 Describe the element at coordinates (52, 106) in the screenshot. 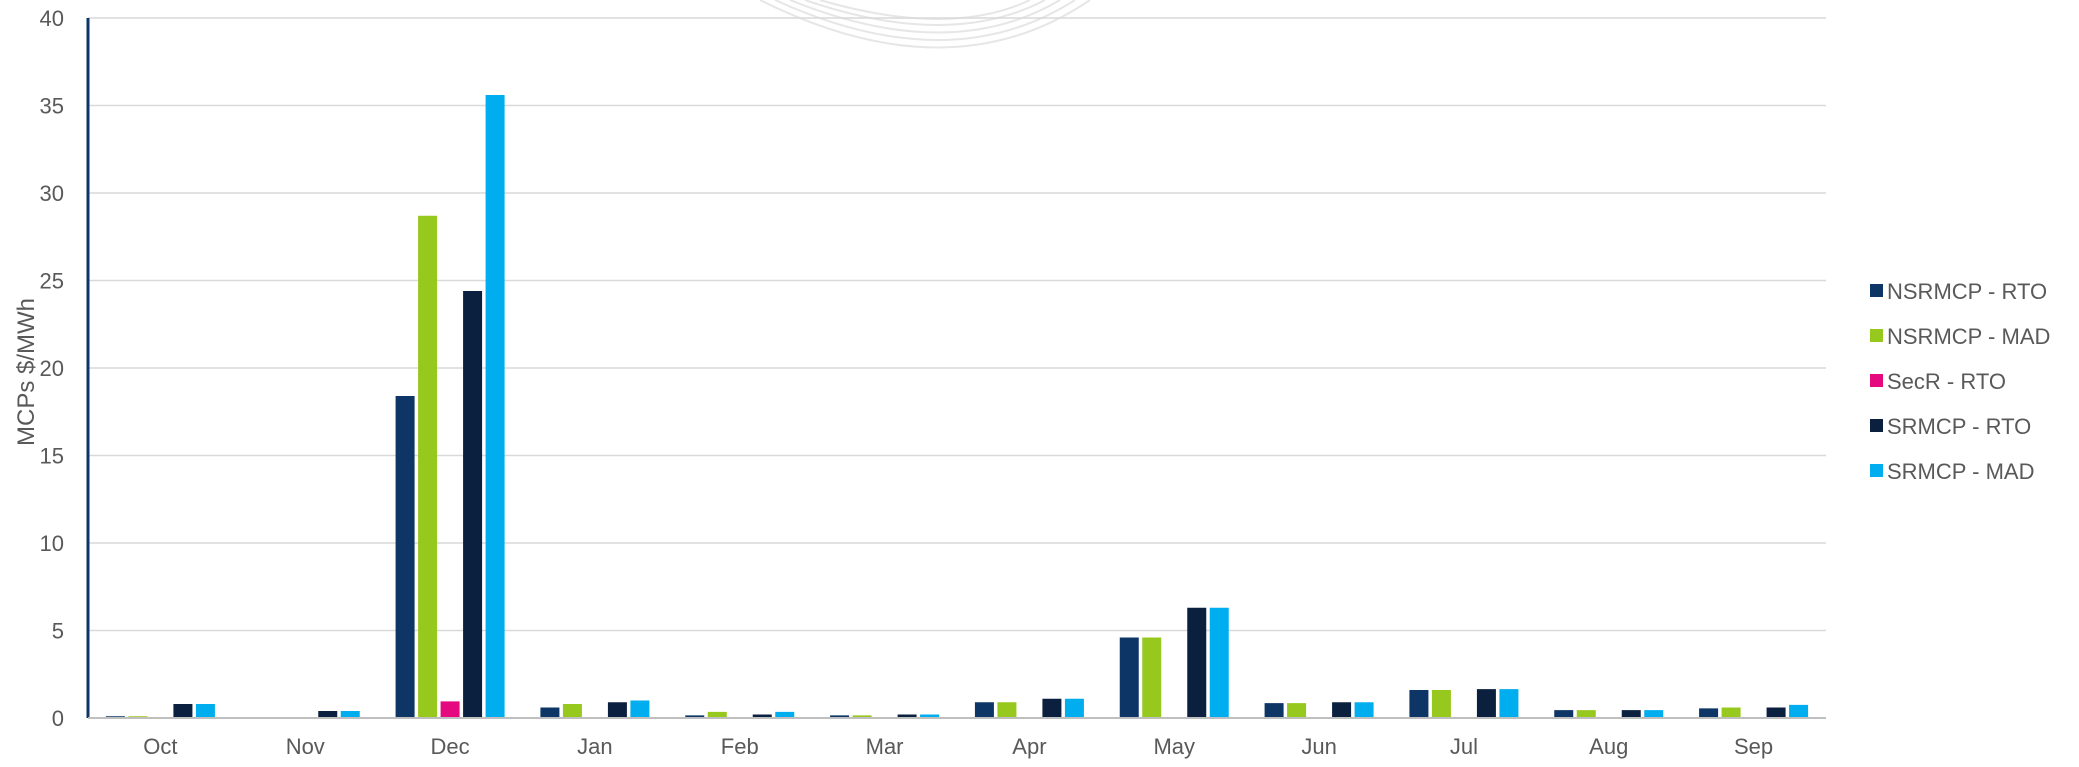

I see `y-tick-label: 35` at that location.